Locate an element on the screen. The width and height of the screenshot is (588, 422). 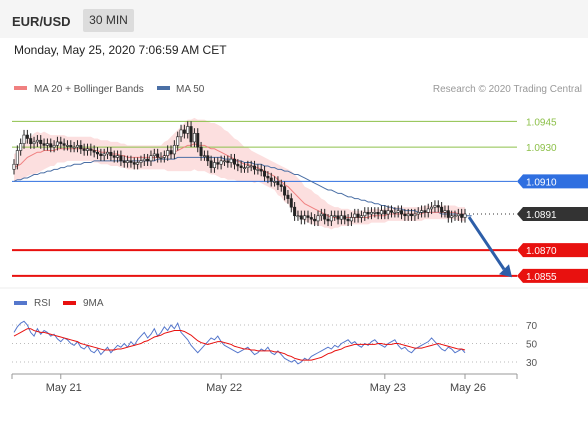
level-label-1.0855: 1.0855 is located at coordinates (541, 277).